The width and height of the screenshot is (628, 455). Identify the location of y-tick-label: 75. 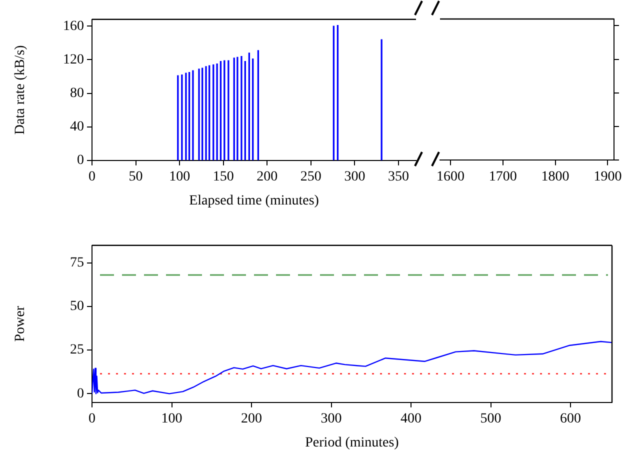
(77, 263).